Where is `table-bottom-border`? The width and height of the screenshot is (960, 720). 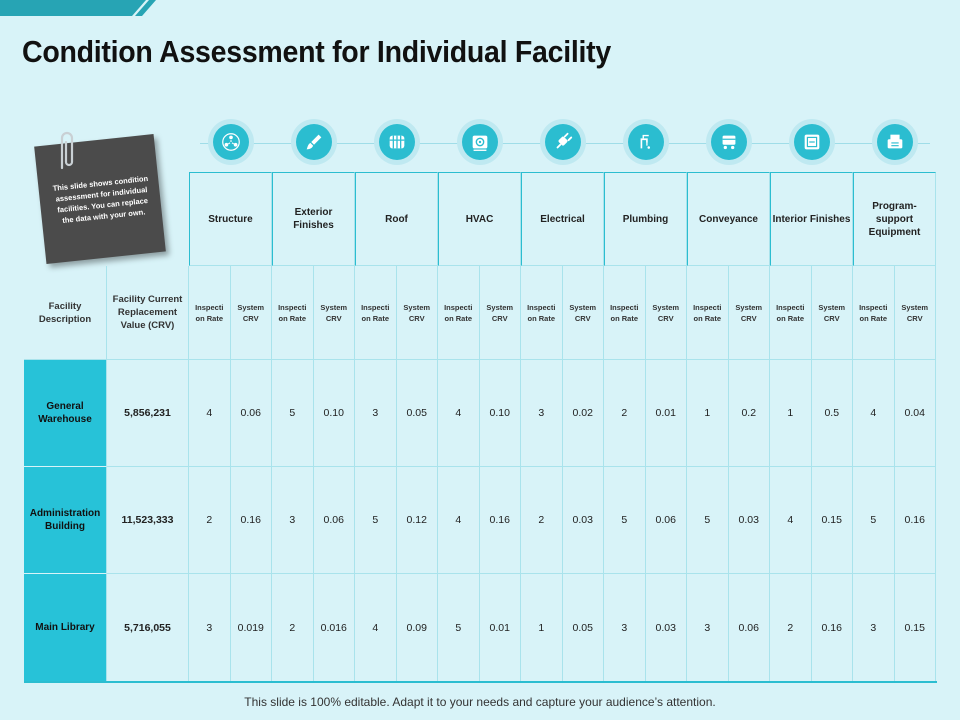 table-bottom-border is located at coordinates (480, 682).